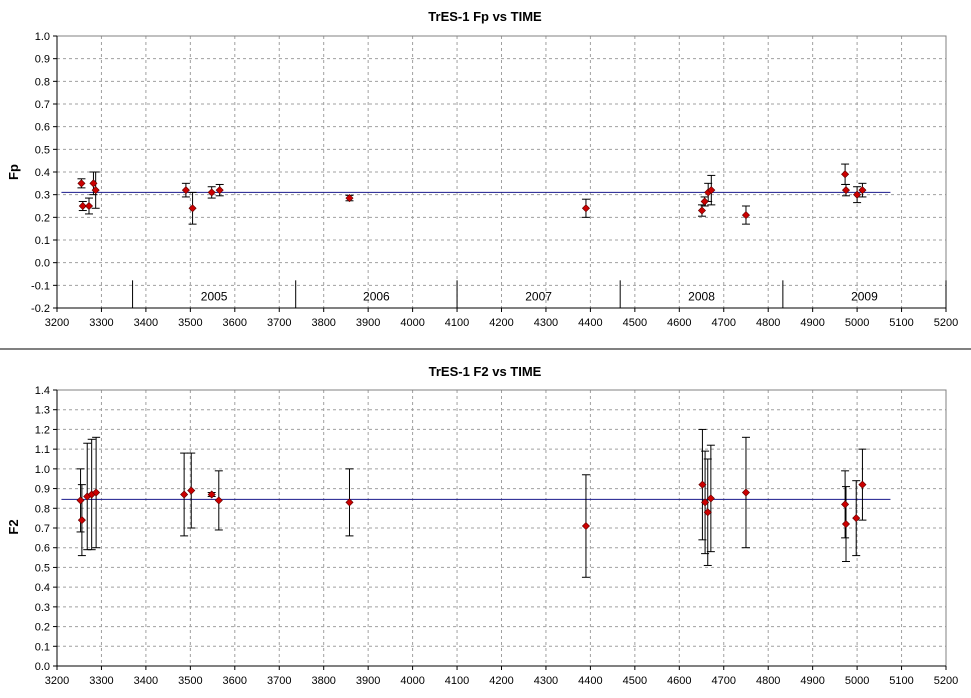 This screenshot has height=698, width=971. What do you see at coordinates (13, 526) in the screenshot?
I see `y-axis-label: F2` at bounding box center [13, 526].